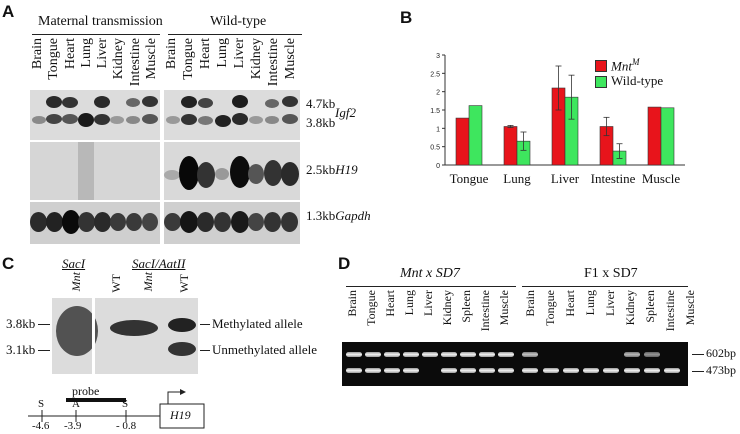 This screenshot has height=434, width=740. Describe the element at coordinates (409, 303) in the screenshot. I see `lane-d-mnt-lung: Lung` at that location.